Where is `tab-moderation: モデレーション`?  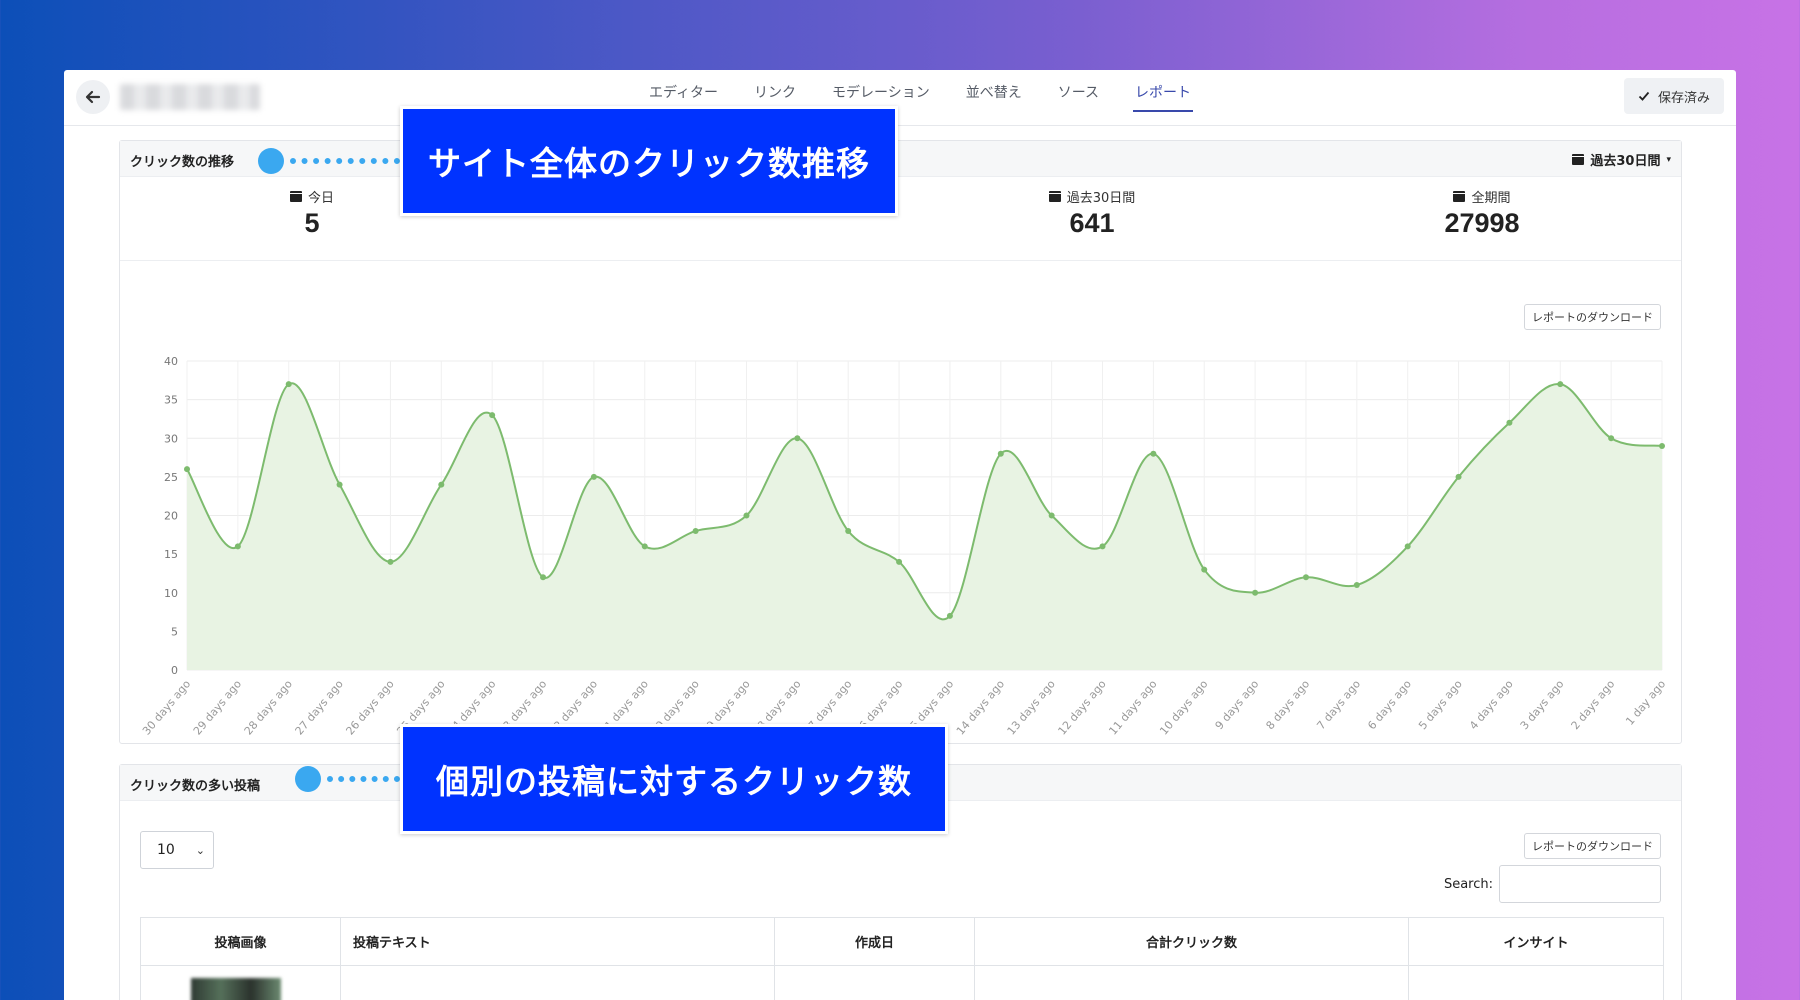 tab-moderation: モデレーション is located at coordinates (880, 93).